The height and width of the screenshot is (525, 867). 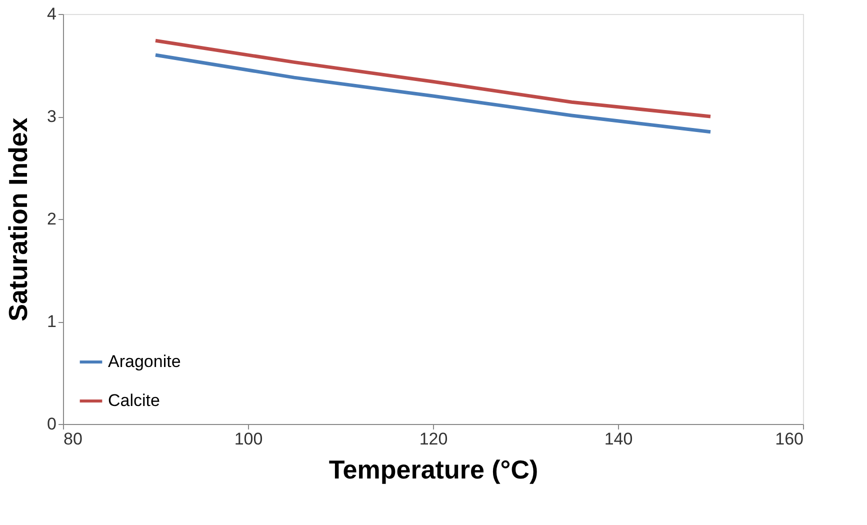 I want to click on y-axis-title: Saturation Index, so click(x=18, y=219).